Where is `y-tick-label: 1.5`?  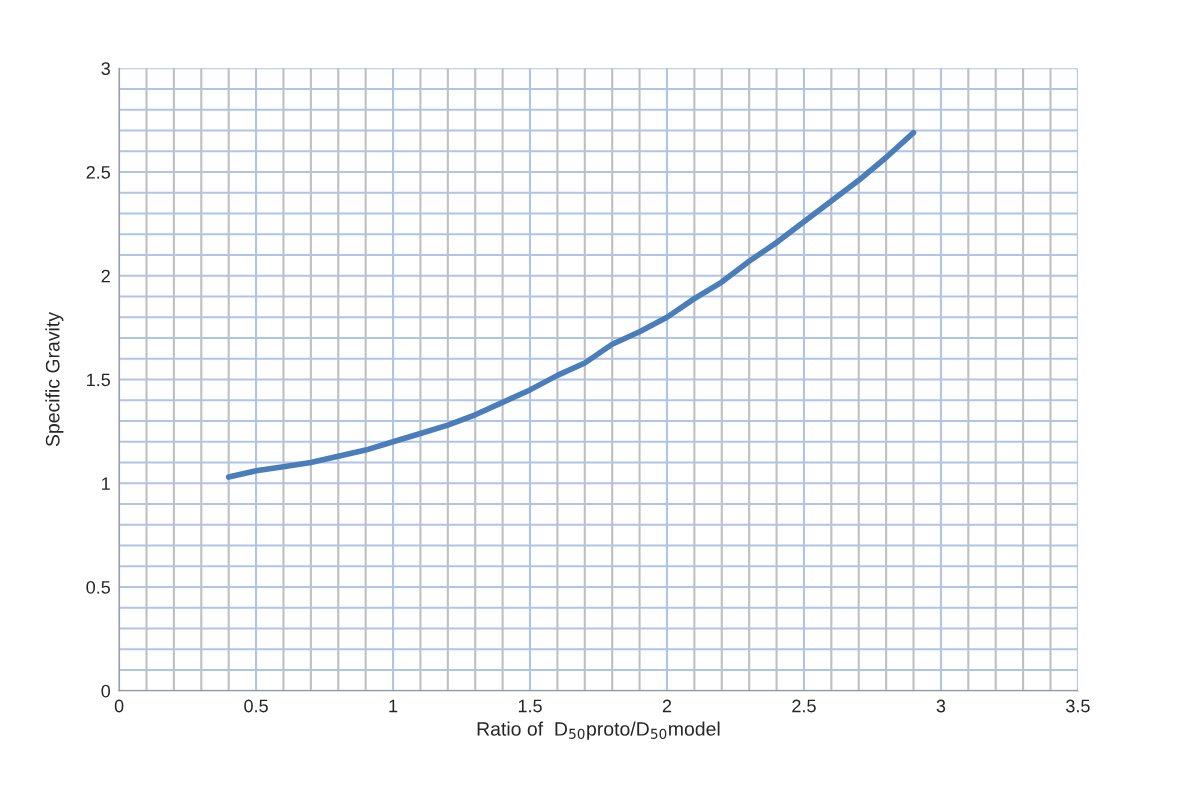 y-tick-label: 1.5 is located at coordinates (99, 380).